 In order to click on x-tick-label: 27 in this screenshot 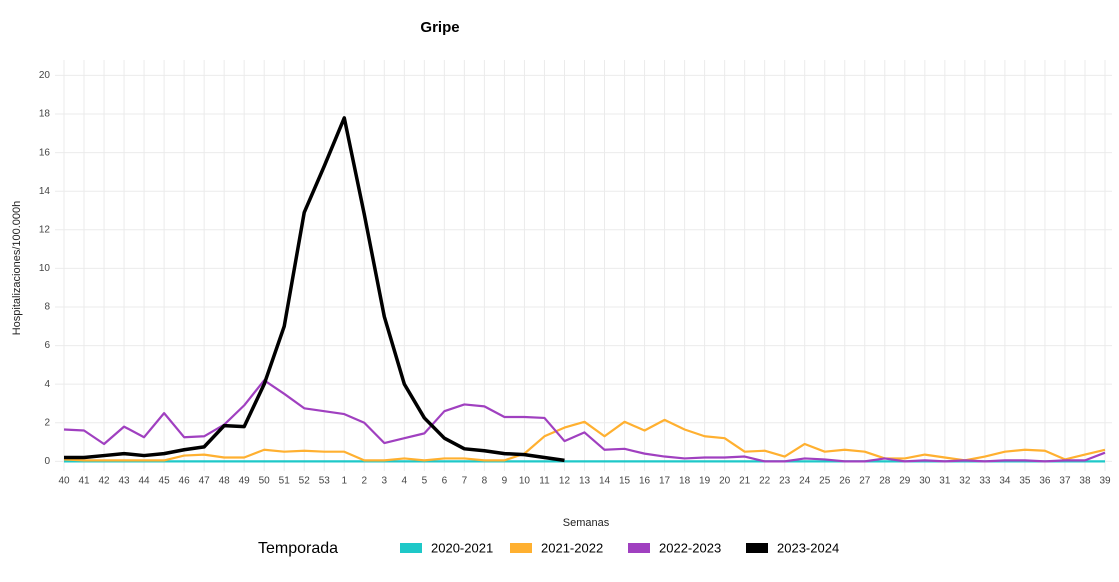, I will do `click(865, 481)`.